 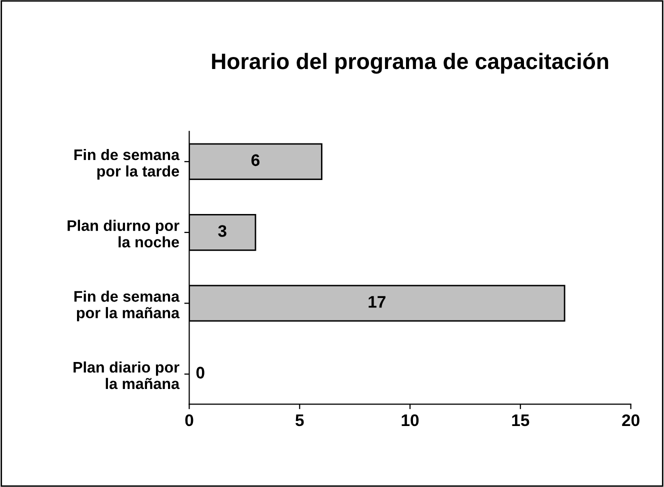 What do you see at coordinates (255, 160) in the screenshot?
I see `data-label: 6` at bounding box center [255, 160].